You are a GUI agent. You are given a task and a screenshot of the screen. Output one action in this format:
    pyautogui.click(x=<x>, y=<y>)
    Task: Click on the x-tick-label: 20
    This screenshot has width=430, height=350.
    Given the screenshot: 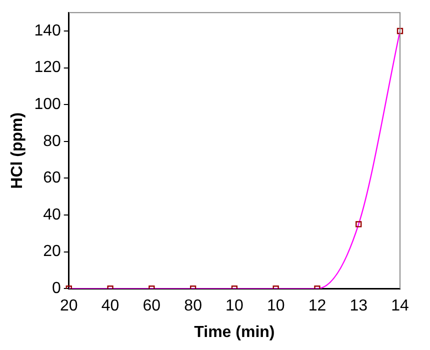 What is the action you would take?
    pyautogui.click(x=69, y=306)
    